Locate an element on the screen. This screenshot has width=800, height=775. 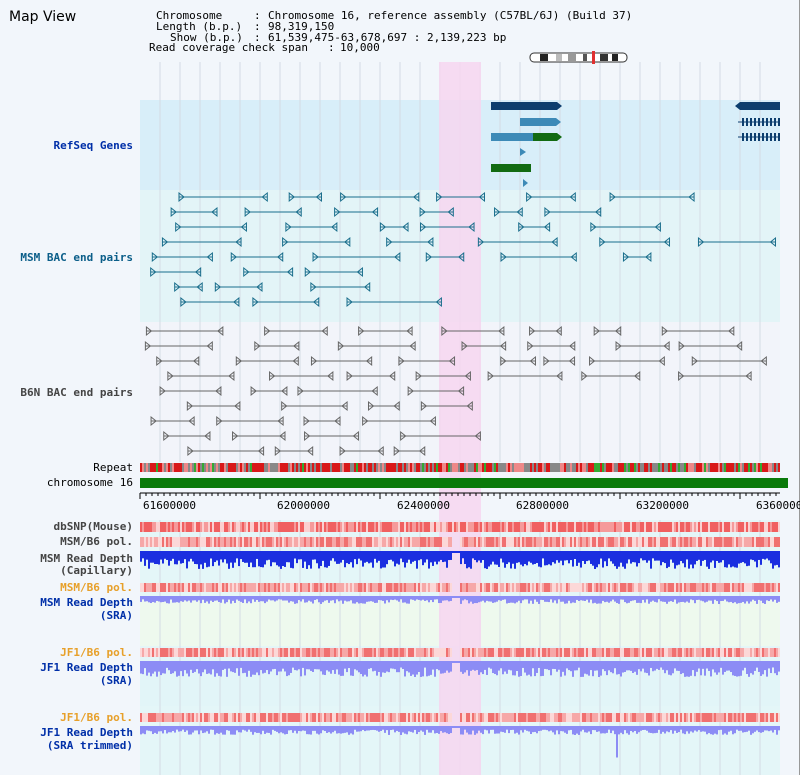
track-label-repeat: Repeat is located at coordinates (113, 467).